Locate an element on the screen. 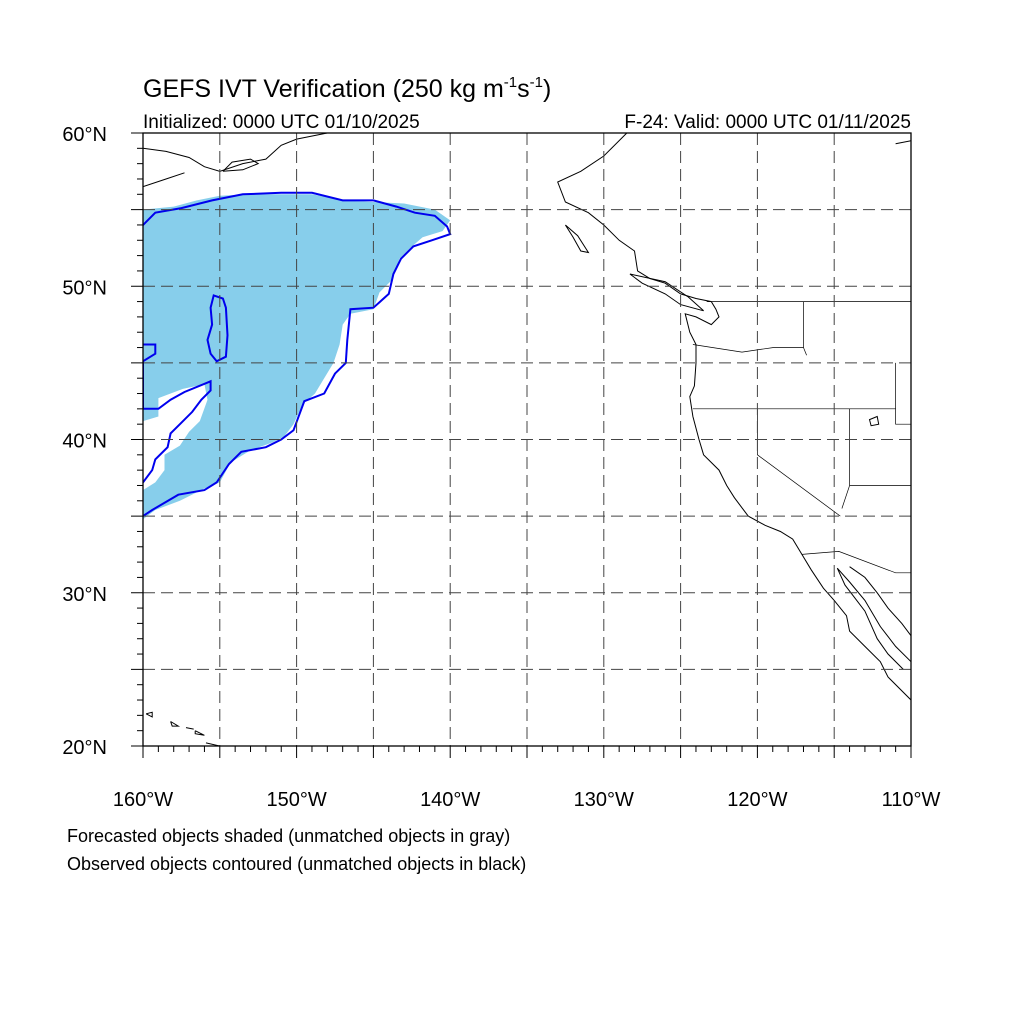  chart-title: GEFS IVT Verification (250 kg m-1s-1) is located at coordinates (347, 88).